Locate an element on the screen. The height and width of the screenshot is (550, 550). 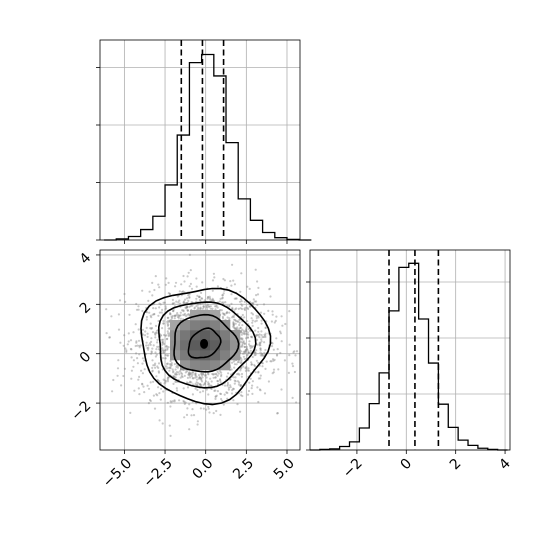
y-tick-label: 2 is located at coordinates (86, 308).